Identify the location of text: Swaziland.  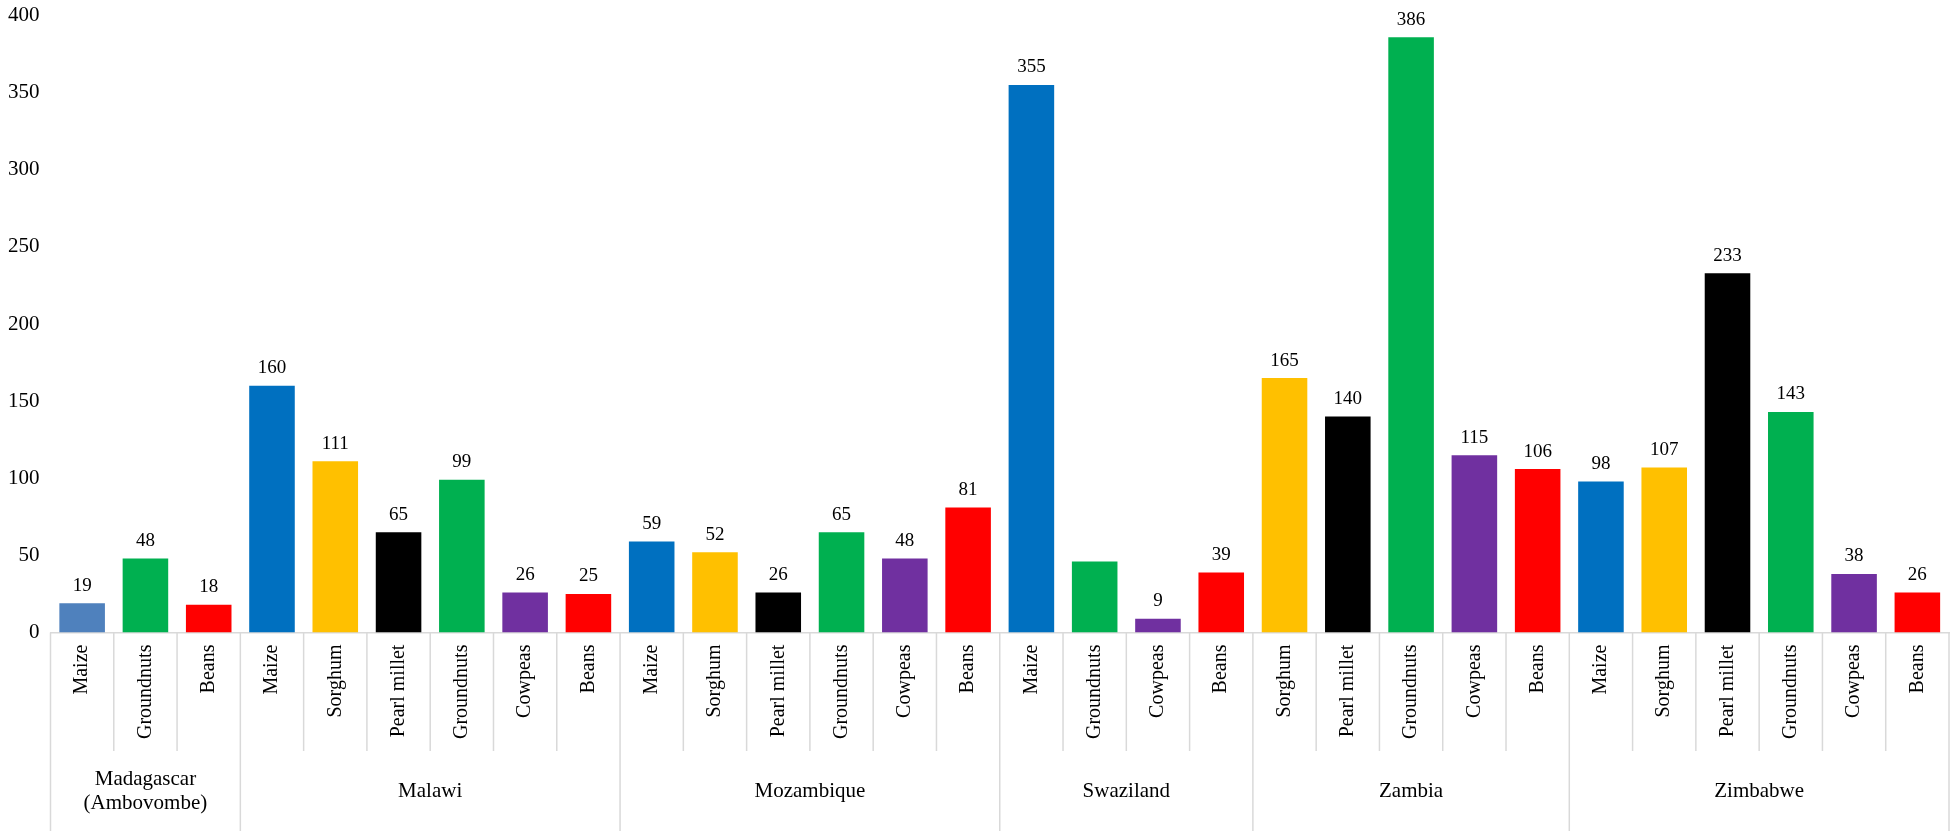
(1126, 789).